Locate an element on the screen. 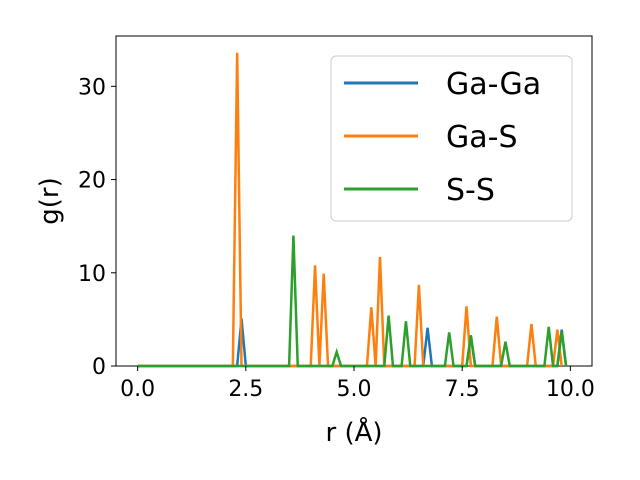 The height and width of the screenshot is (480, 640). y-tick-label: 20 is located at coordinates (92, 181).